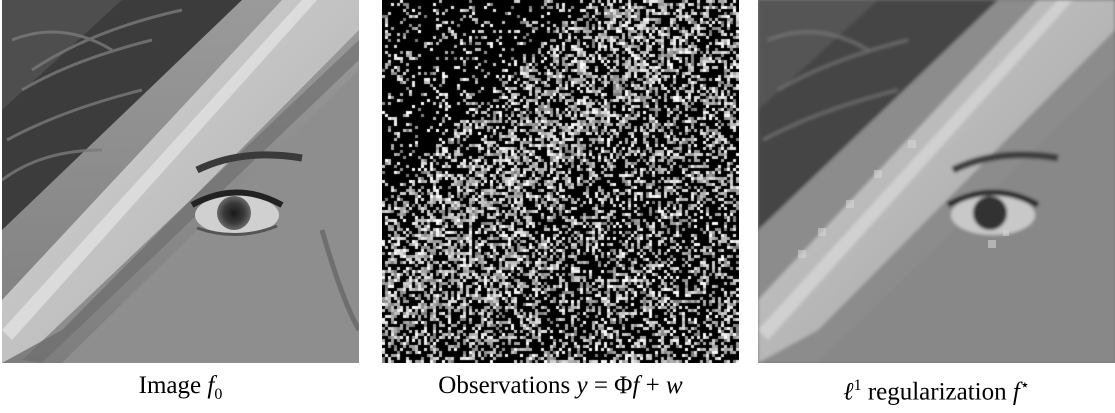 This screenshot has height=413, width=1115. I want to click on caption-subscript: 0, so click(218, 394).